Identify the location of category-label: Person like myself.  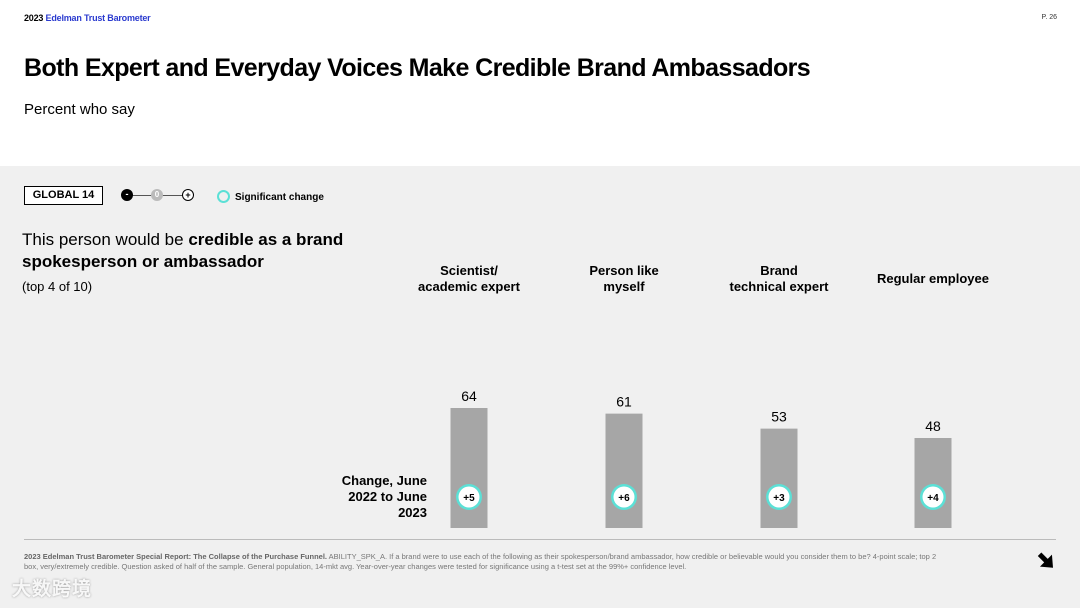
(623, 278).